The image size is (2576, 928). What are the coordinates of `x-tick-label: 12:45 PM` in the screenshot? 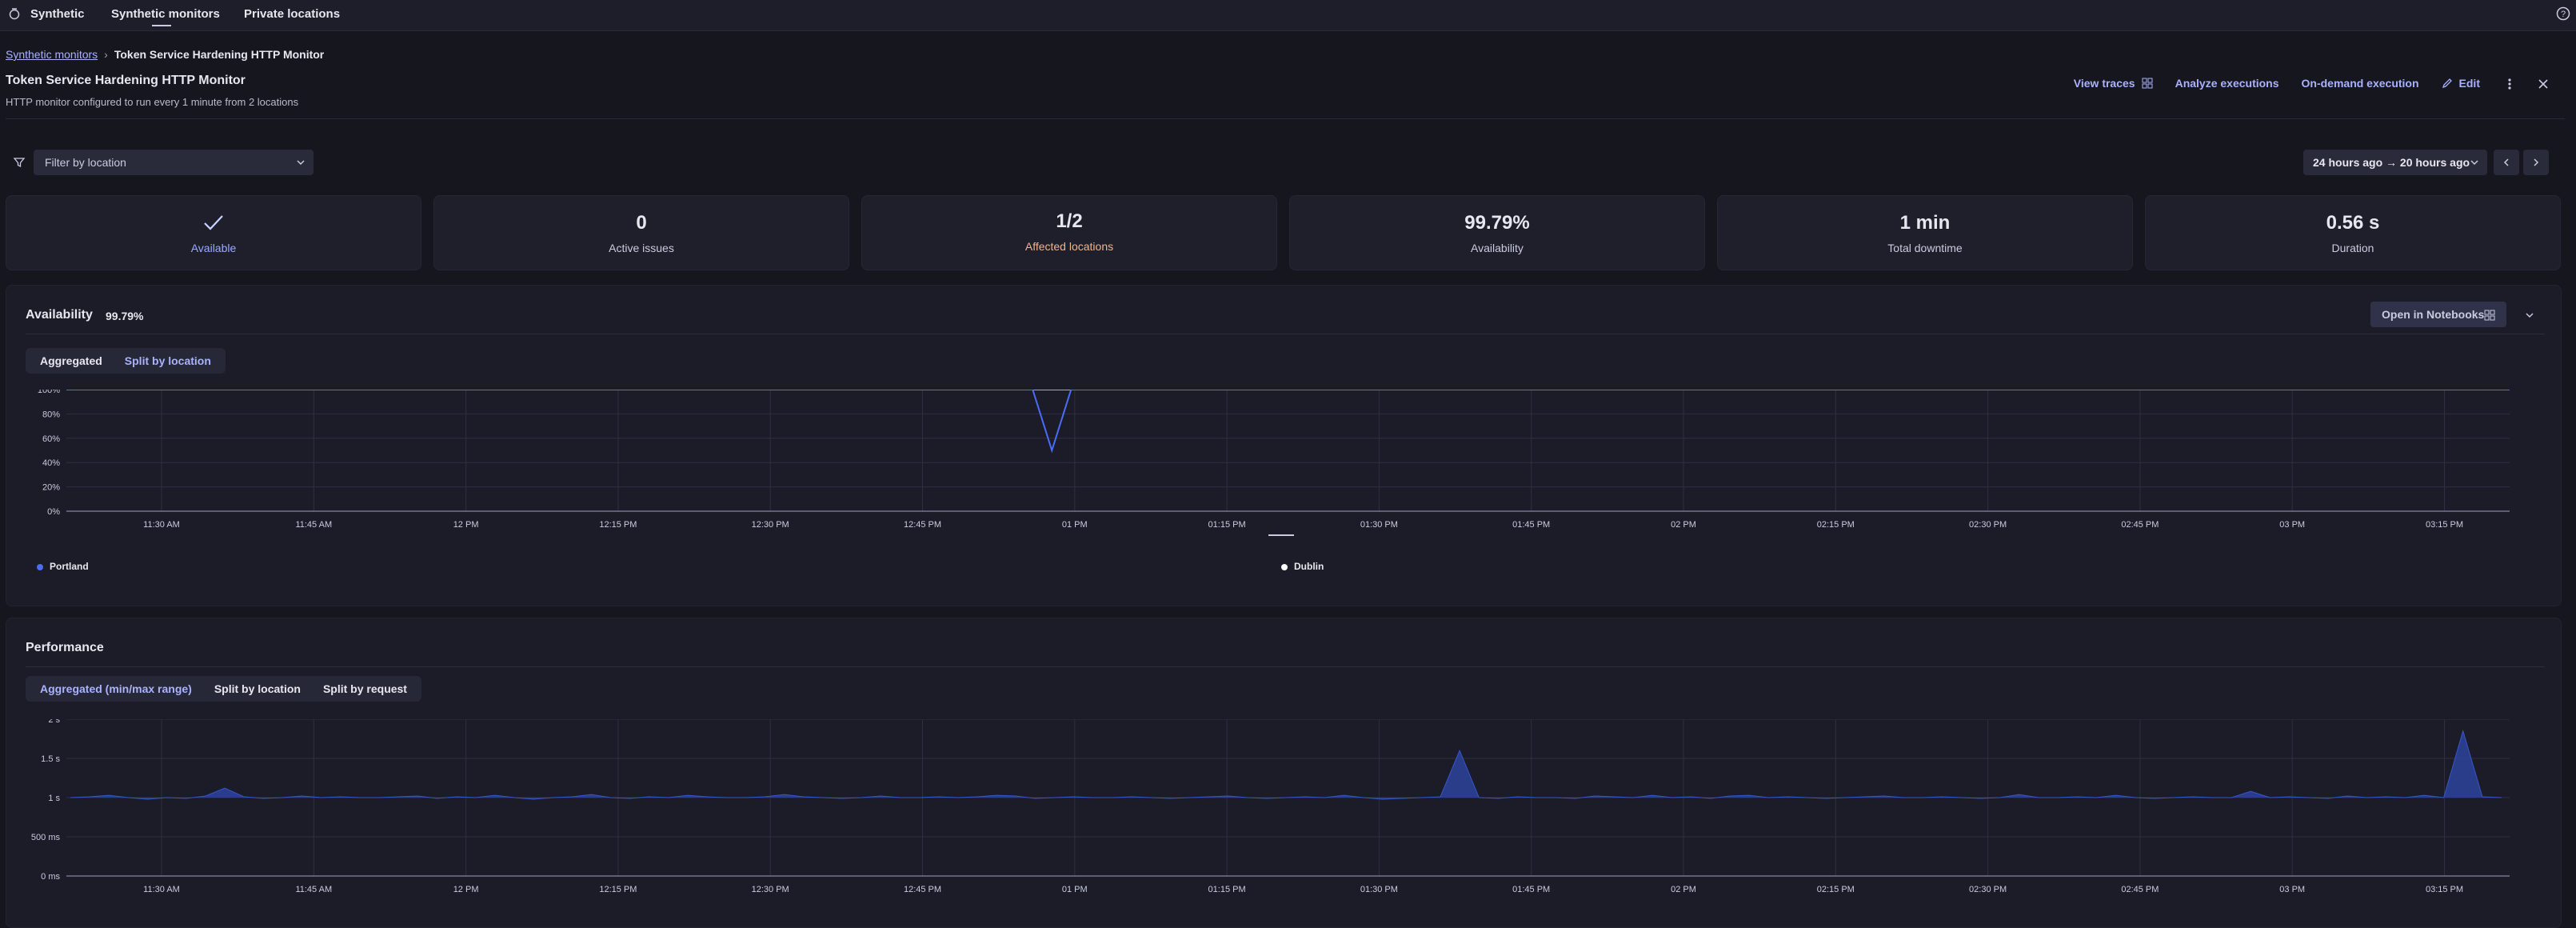 It's located at (923, 525).